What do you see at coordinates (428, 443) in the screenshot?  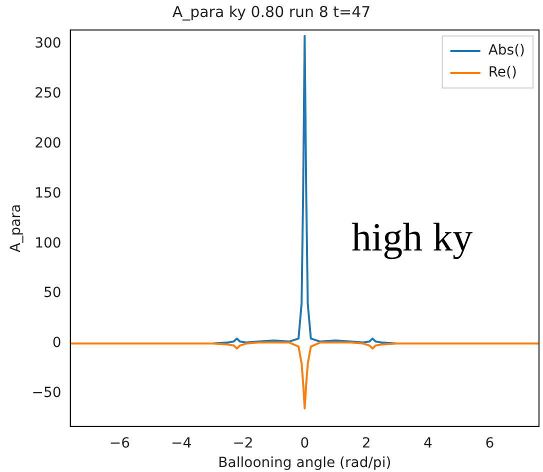 I see `x-tick-label: 4` at bounding box center [428, 443].